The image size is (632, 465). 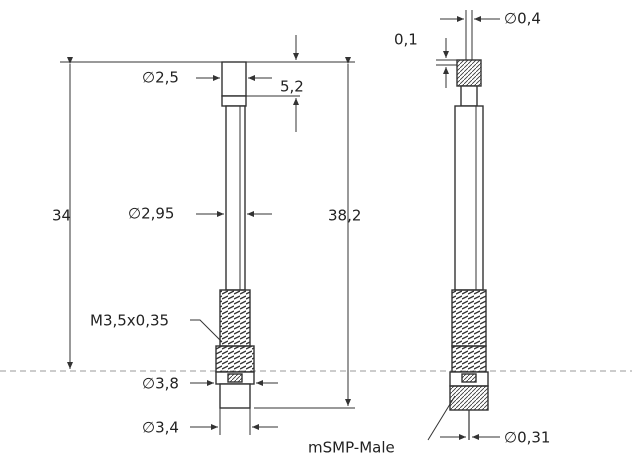 What do you see at coordinates (160, 428) in the screenshot?
I see `label: ∅3,4` at bounding box center [160, 428].